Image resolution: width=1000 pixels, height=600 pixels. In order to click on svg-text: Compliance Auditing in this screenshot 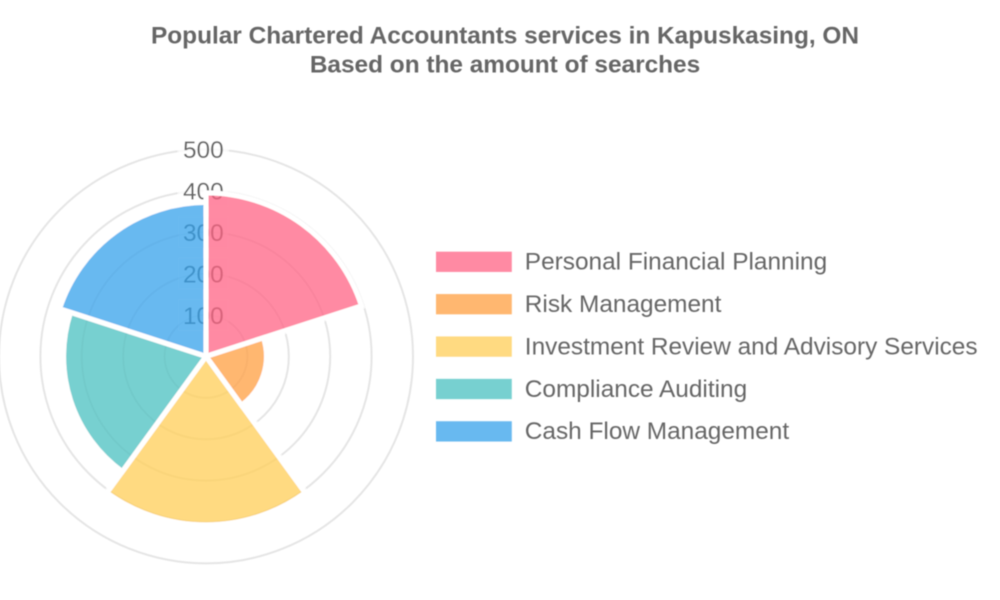, I will do `click(636, 389)`.